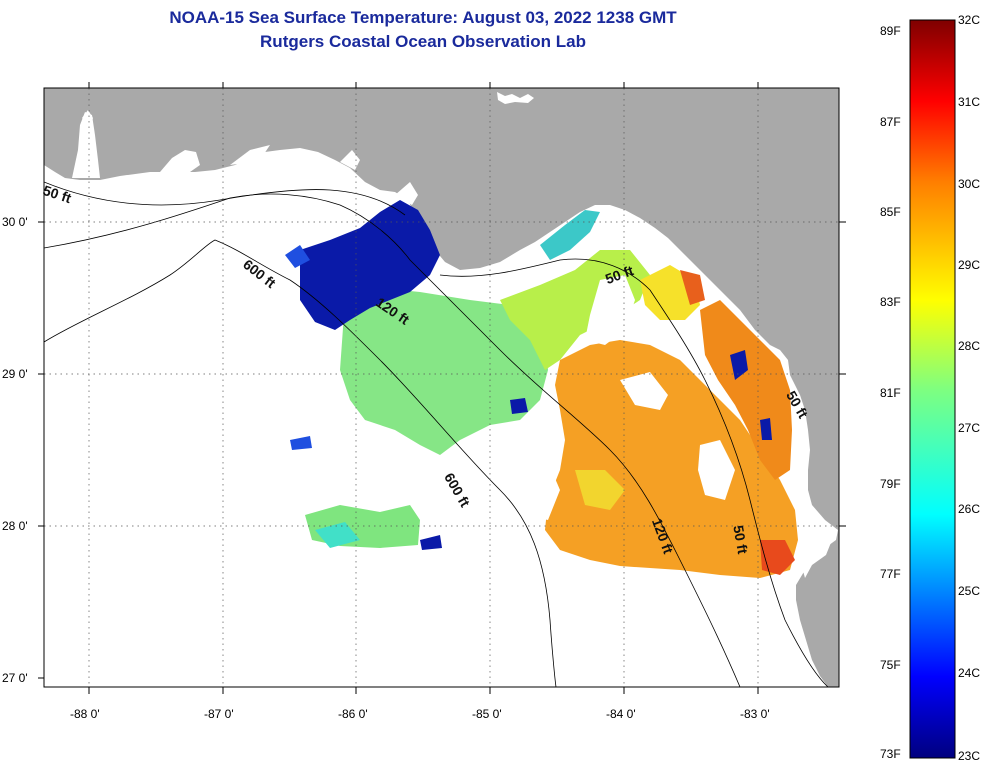 This screenshot has width=992, height=770. What do you see at coordinates (250, 155) in the screenshot?
I see `choctaw-bay` at bounding box center [250, 155].